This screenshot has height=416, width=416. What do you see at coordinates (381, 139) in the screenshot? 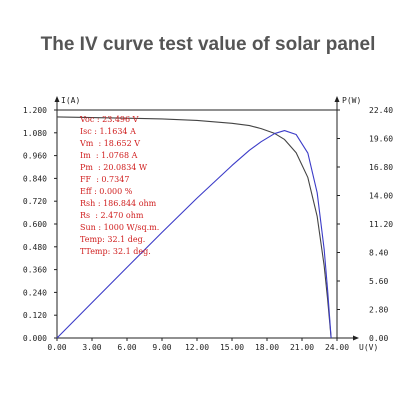
I see `y-right-tick-label: 19.60` at bounding box center [381, 139].